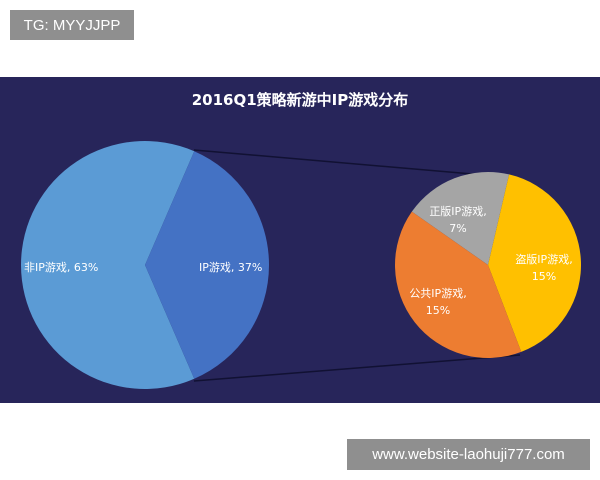  Describe the element at coordinates (438, 310) in the screenshot. I see `value-public-ip: 15%` at that location.